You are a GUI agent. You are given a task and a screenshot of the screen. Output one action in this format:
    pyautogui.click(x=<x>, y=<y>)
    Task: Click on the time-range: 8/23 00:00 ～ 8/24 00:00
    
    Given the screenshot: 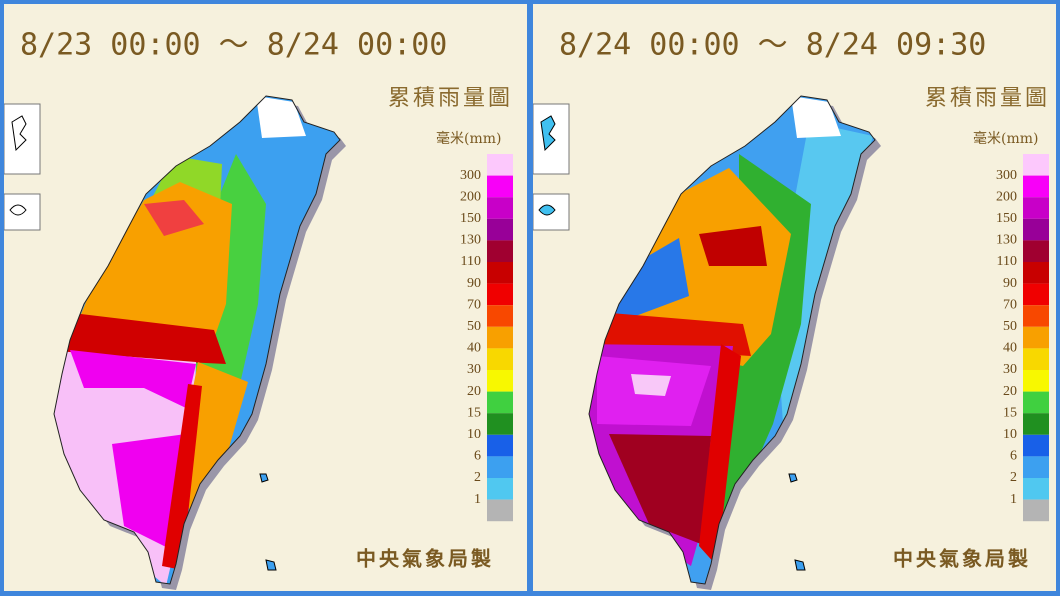 What is the action you would take?
    pyautogui.click(x=233, y=45)
    